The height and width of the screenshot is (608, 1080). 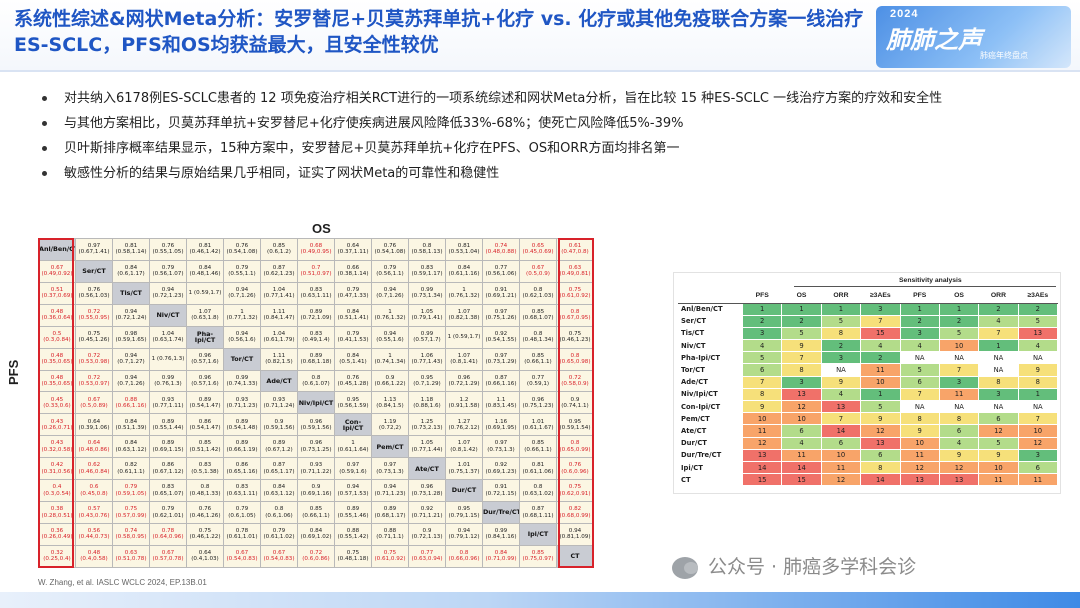 What do you see at coordinates (353, 447) in the screenshot?
I see `matrix-cell: 1 (0.61,1.64)` at bounding box center [353, 447].